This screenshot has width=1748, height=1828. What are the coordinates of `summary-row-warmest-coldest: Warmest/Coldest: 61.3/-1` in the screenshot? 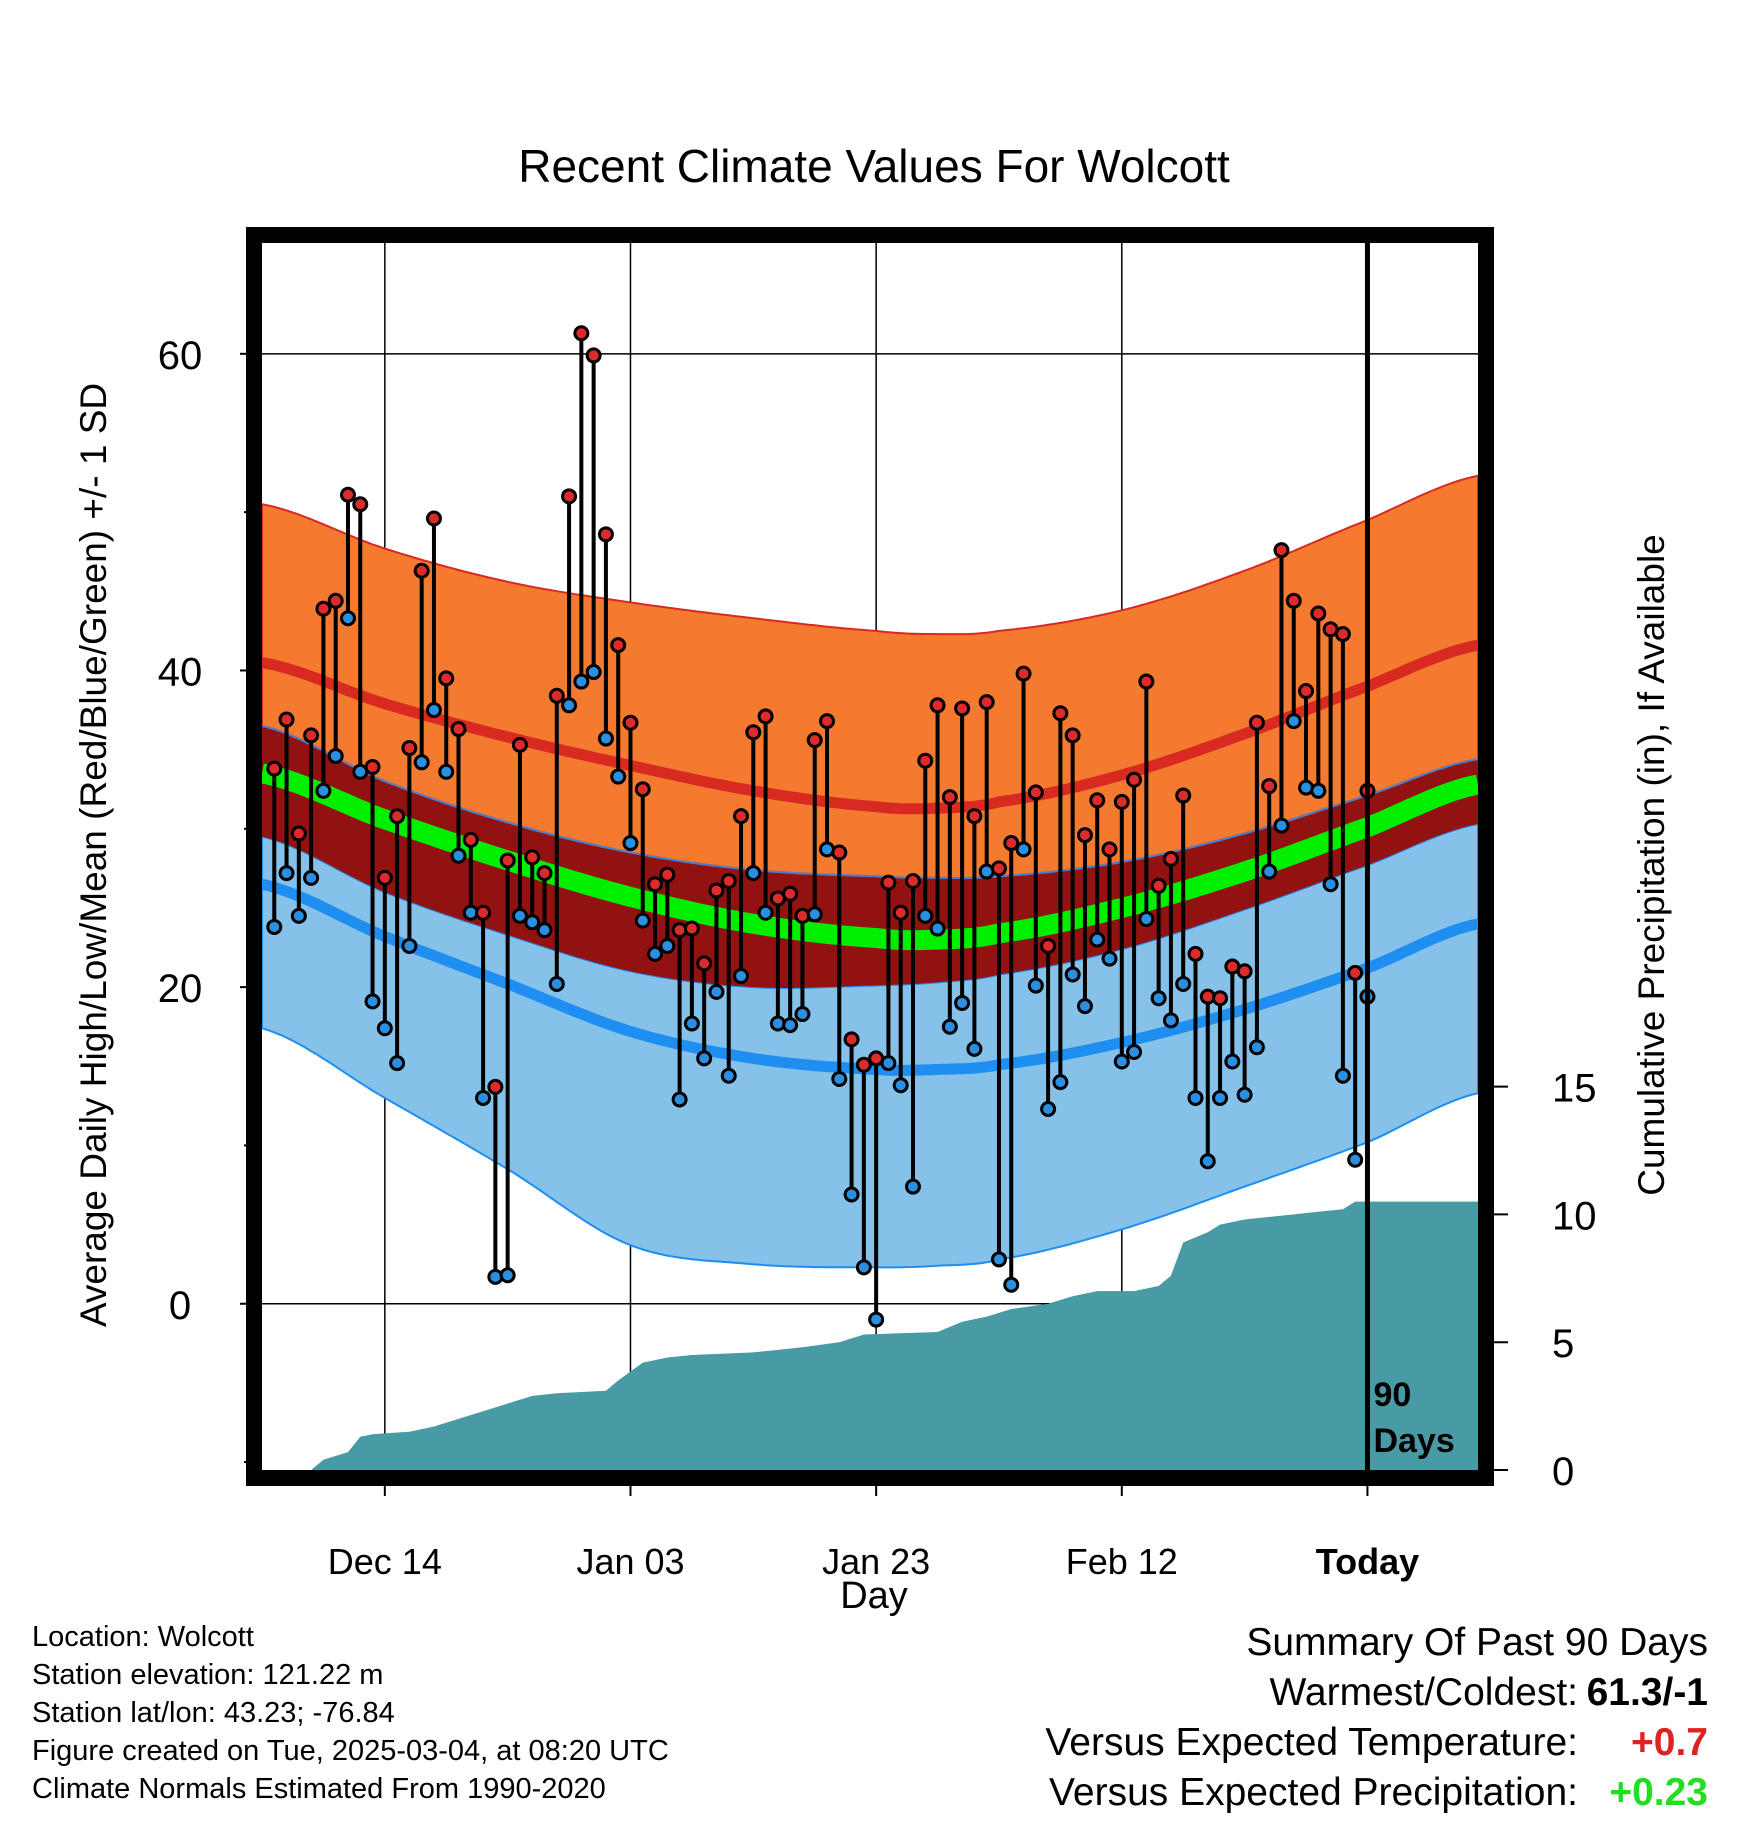 It's located at (1298, 1693).